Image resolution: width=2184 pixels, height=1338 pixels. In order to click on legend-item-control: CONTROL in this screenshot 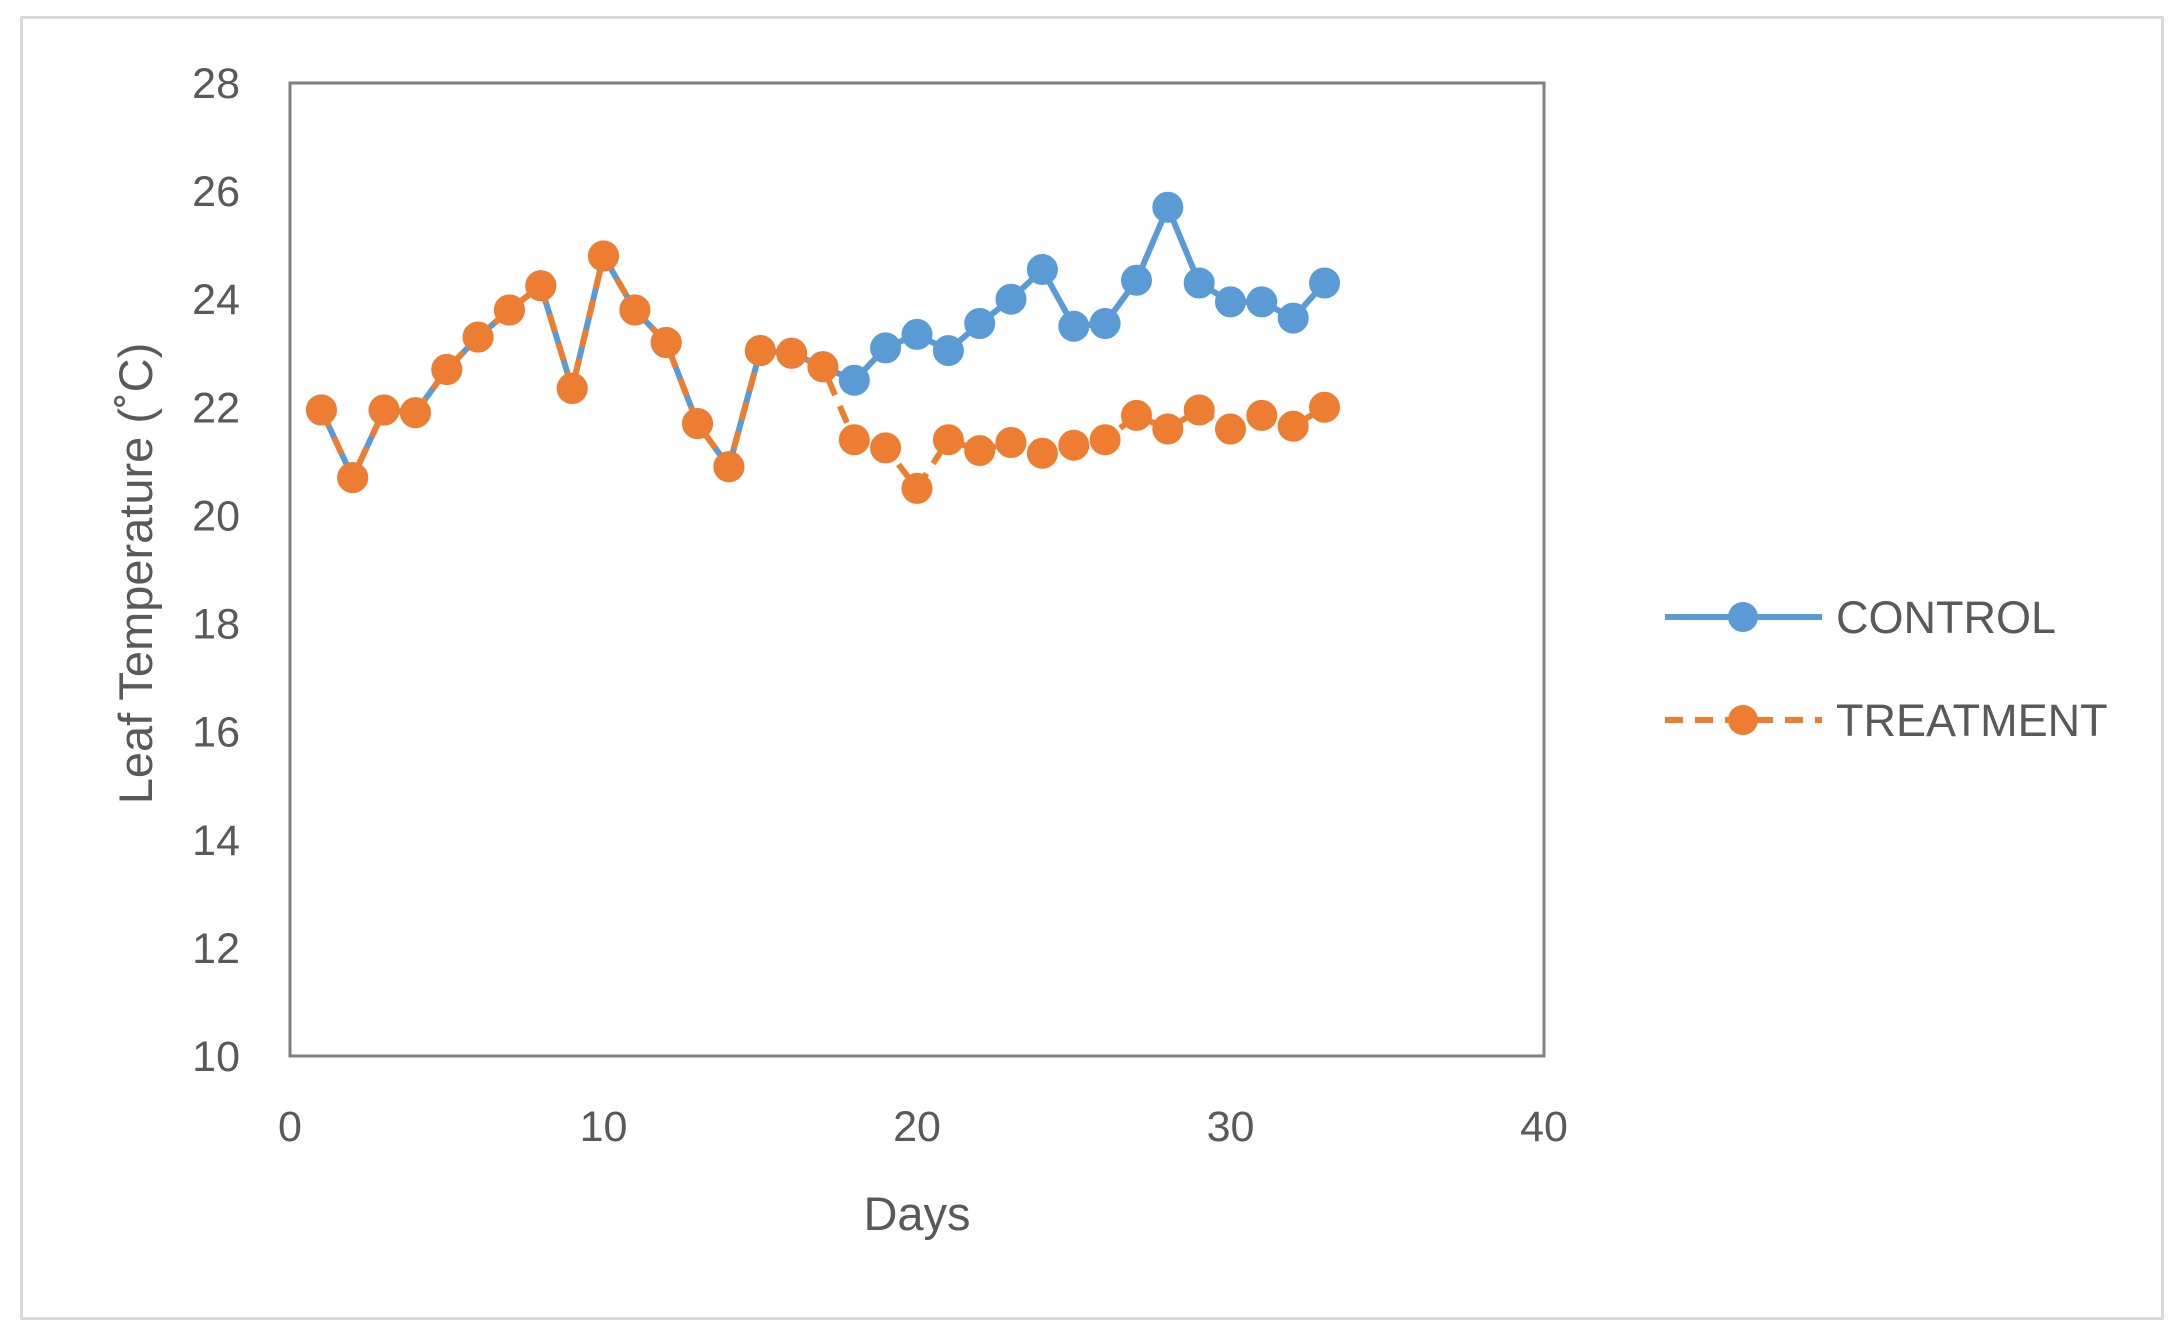, I will do `click(1860, 617)`.